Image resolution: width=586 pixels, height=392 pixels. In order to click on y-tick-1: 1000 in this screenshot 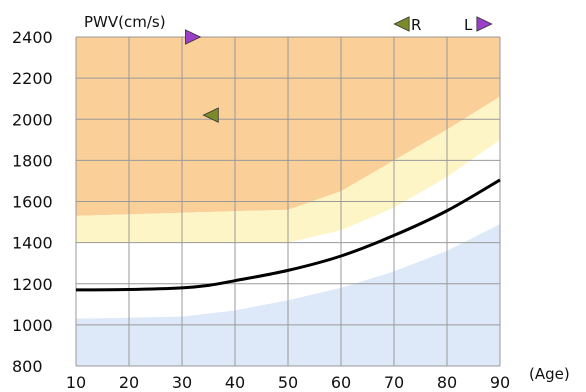, I will do `click(32, 325)`.